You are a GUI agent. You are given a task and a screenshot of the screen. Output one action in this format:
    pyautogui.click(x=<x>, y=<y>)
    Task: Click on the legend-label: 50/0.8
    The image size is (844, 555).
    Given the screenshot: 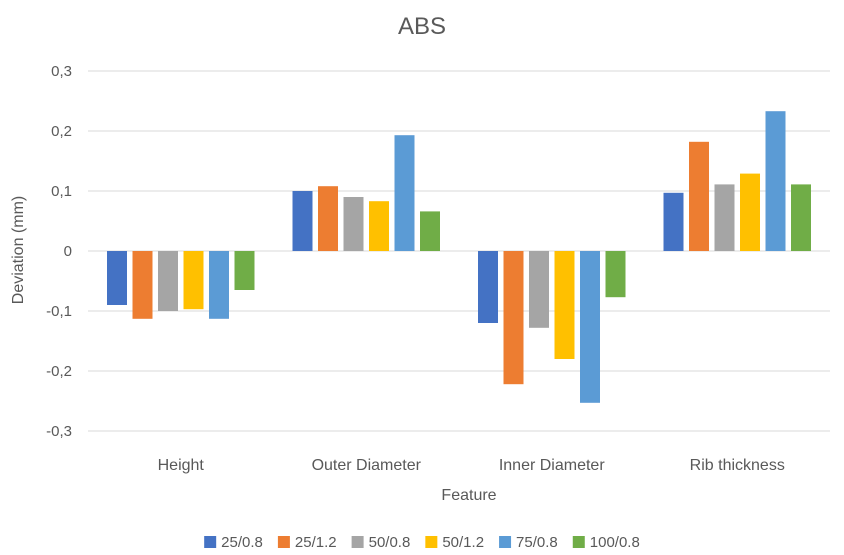 What is the action you would take?
    pyautogui.click(x=390, y=542)
    